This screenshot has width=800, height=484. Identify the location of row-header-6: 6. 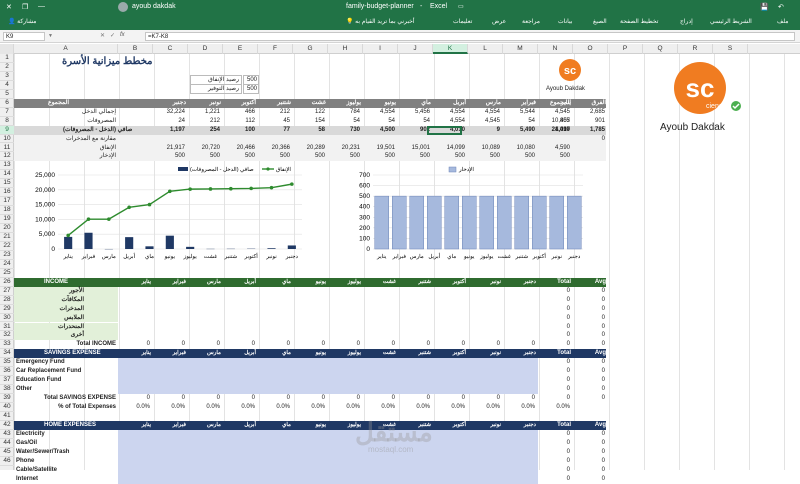
(7, 103).